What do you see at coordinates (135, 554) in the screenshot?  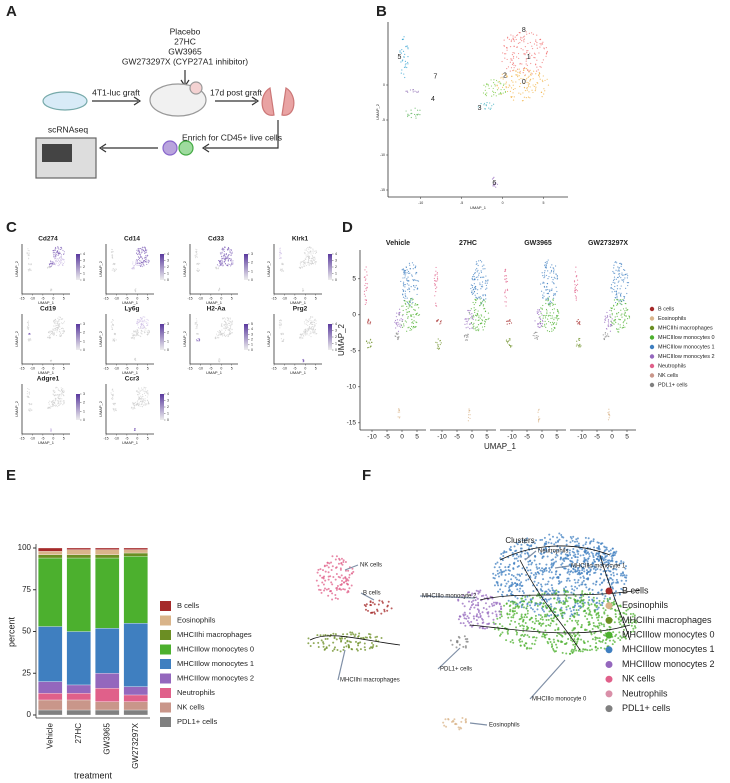 I see `bar-segment` at bounding box center [135, 554].